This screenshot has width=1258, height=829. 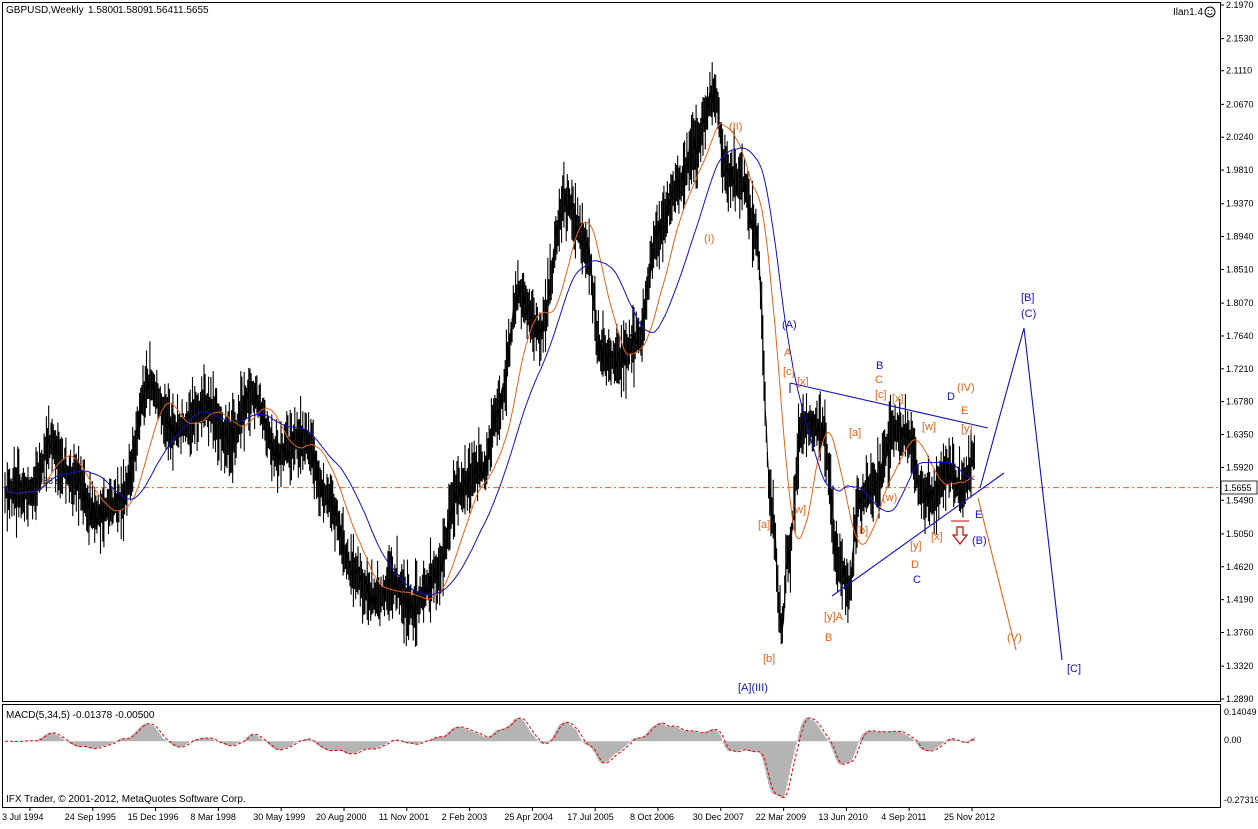 I want to click on ytick-label: 2.1970, so click(x=1240, y=5).